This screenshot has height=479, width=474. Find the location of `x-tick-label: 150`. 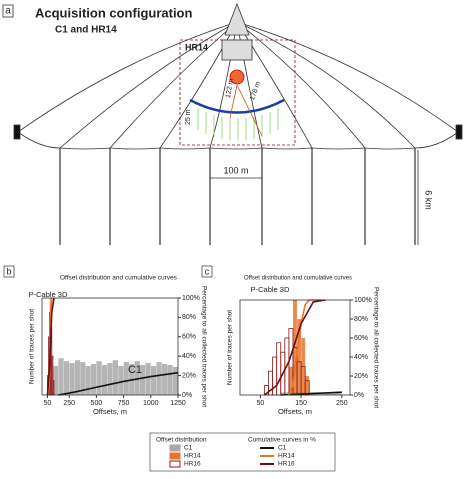

x-tick-label: 150 is located at coordinates (301, 403).